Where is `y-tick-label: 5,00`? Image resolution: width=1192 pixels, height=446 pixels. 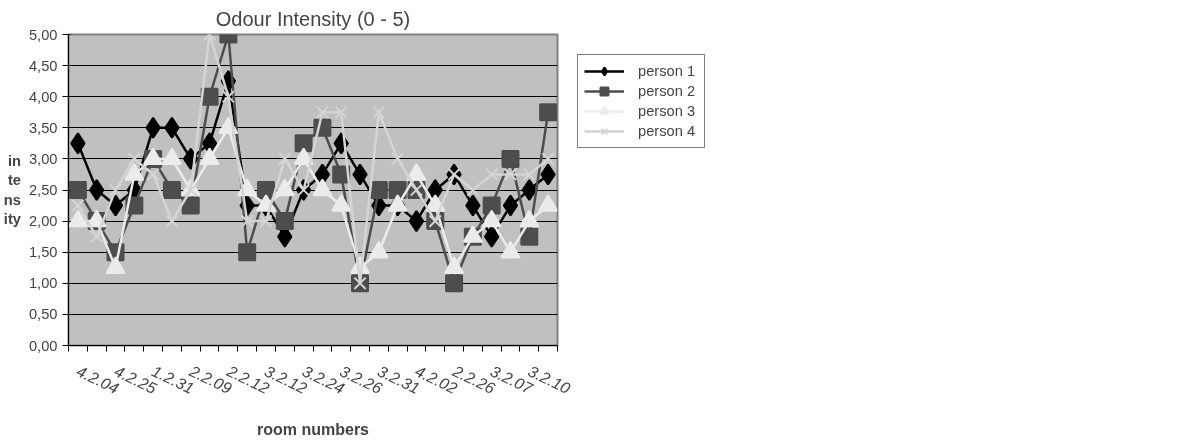 y-tick-label: 5,00 is located at coordinates (43, 34).